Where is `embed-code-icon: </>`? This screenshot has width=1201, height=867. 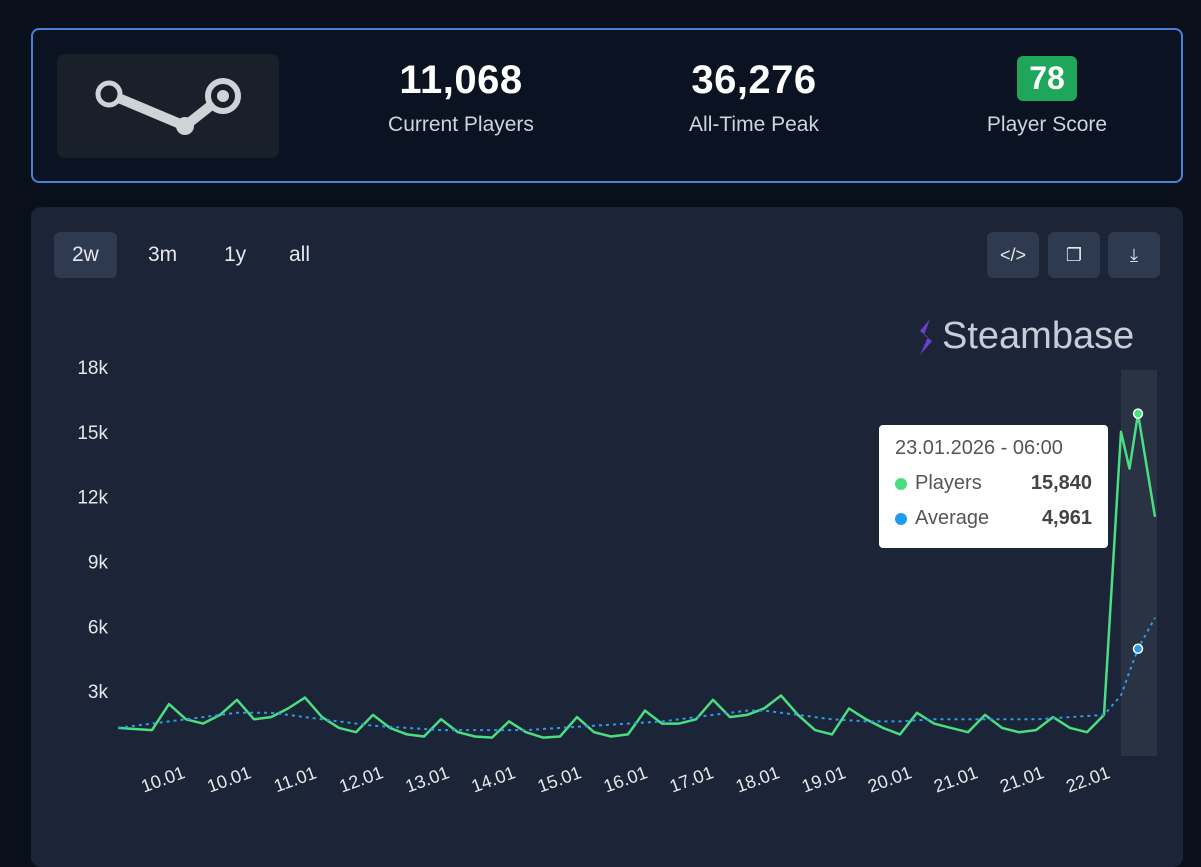
embed-code-icon: </> is located at coordinates (1013, 254).